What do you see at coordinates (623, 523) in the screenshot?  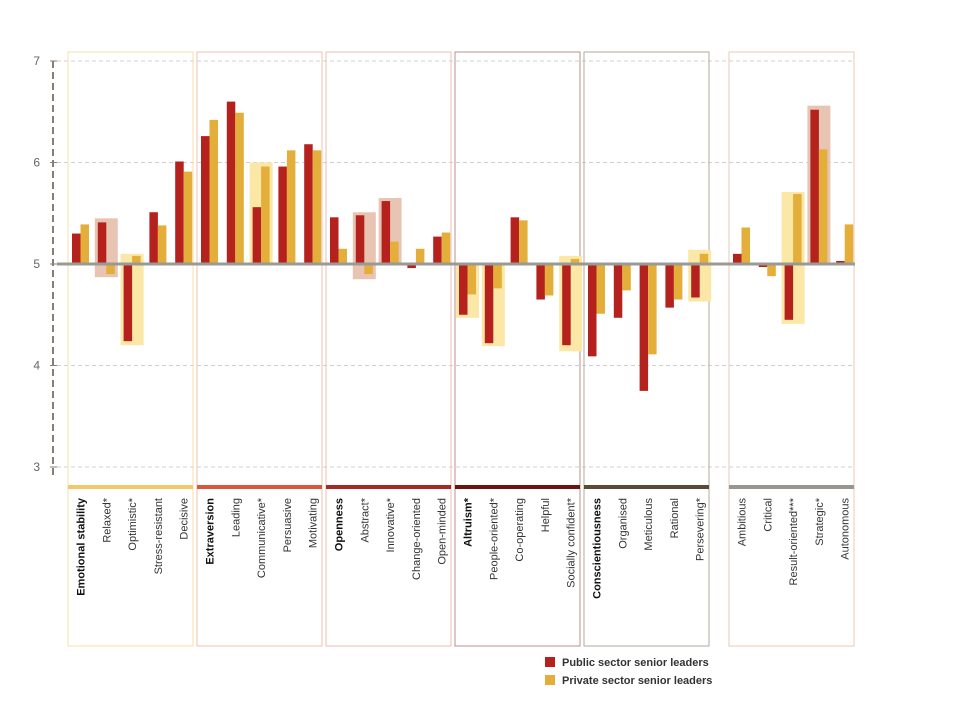 I see `category-label: Organised` at bounding box center [623, 523].